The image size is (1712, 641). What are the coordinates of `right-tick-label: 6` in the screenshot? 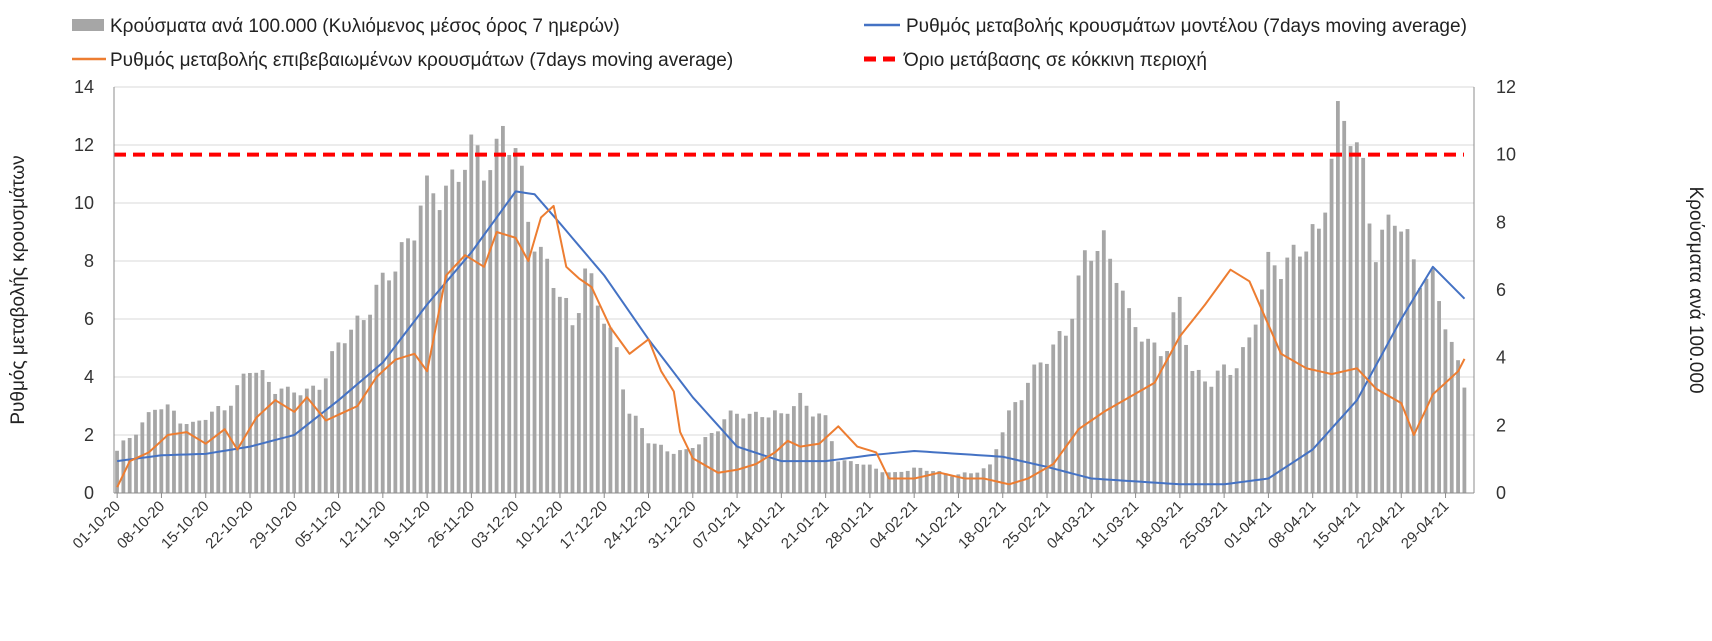 It's located at (1501, 290).